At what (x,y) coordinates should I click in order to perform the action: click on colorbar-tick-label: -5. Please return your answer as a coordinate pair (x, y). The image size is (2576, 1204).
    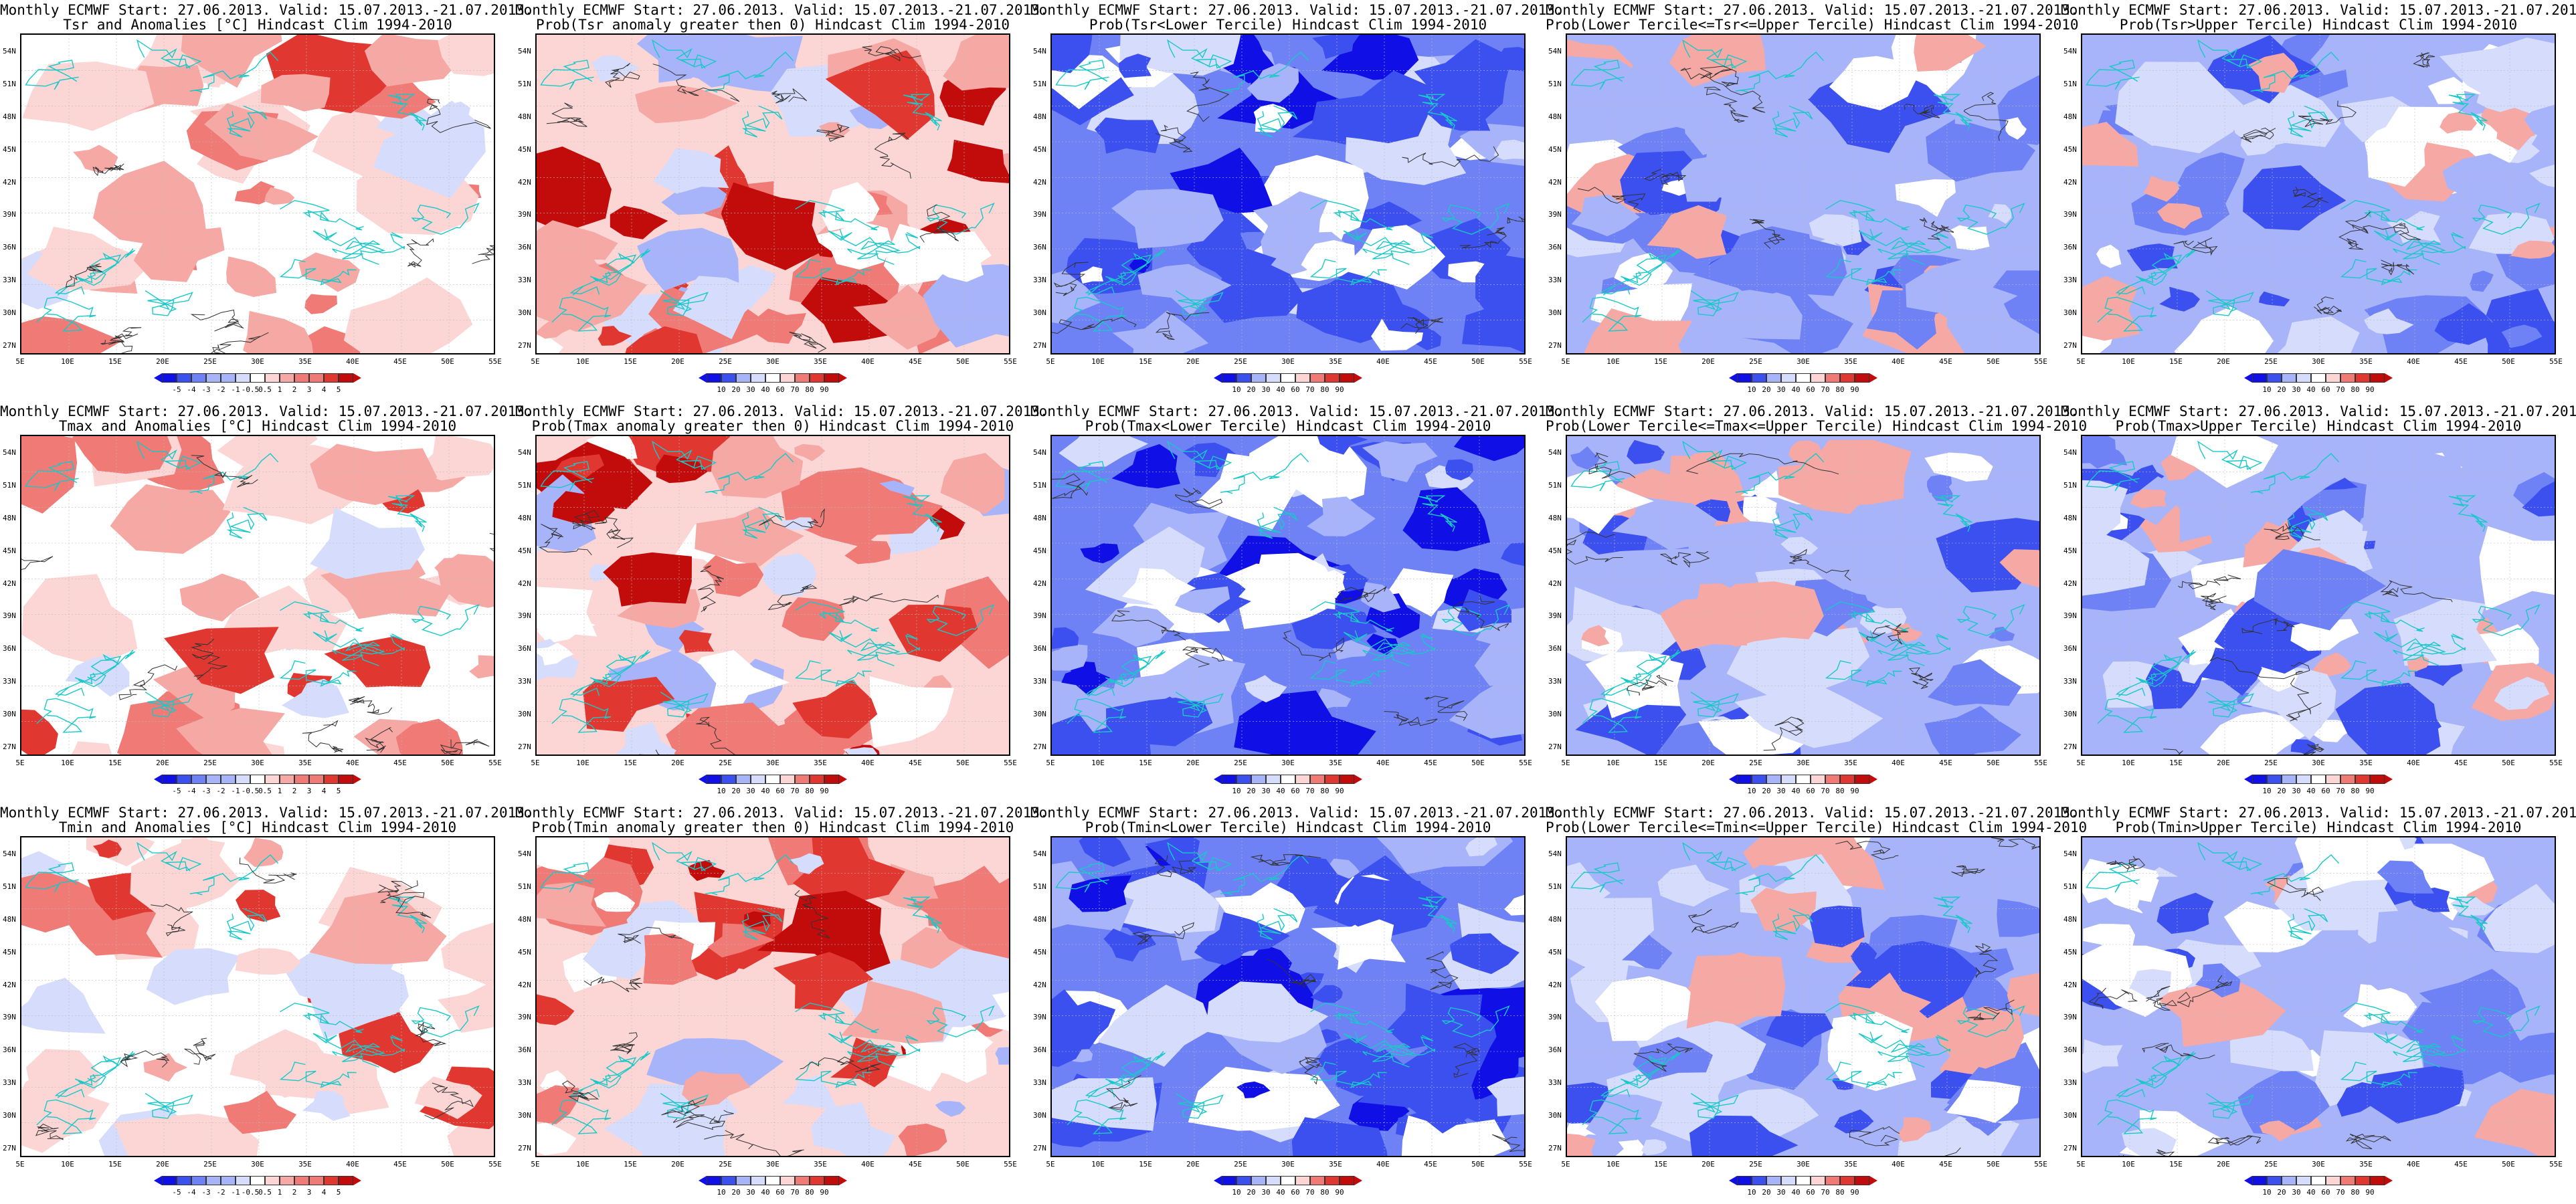
    Looking at the image, I should click on (176, 389).